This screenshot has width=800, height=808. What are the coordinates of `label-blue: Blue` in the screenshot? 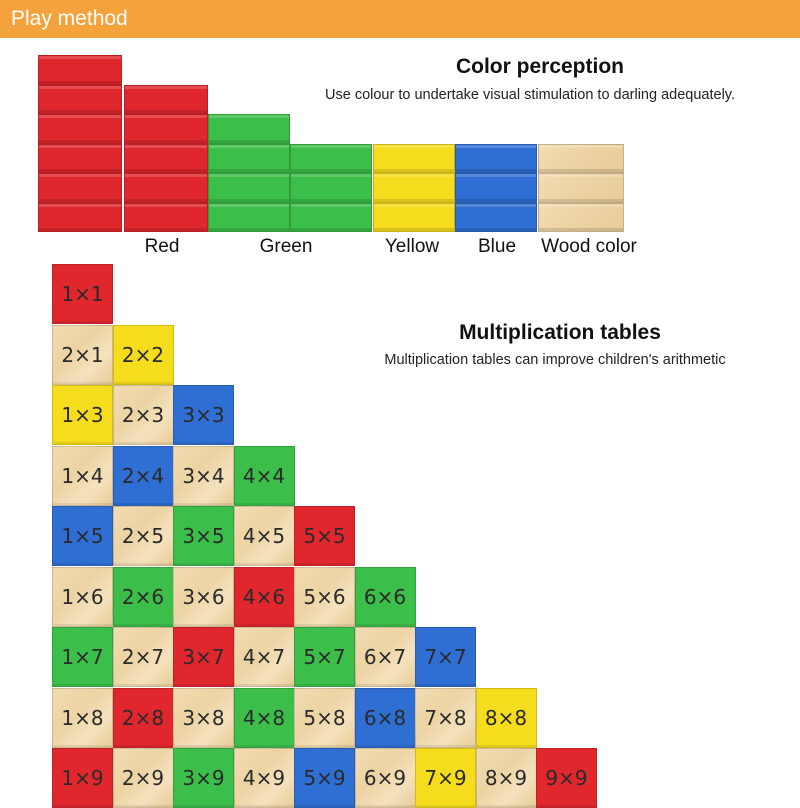 It's located at (497, 246).